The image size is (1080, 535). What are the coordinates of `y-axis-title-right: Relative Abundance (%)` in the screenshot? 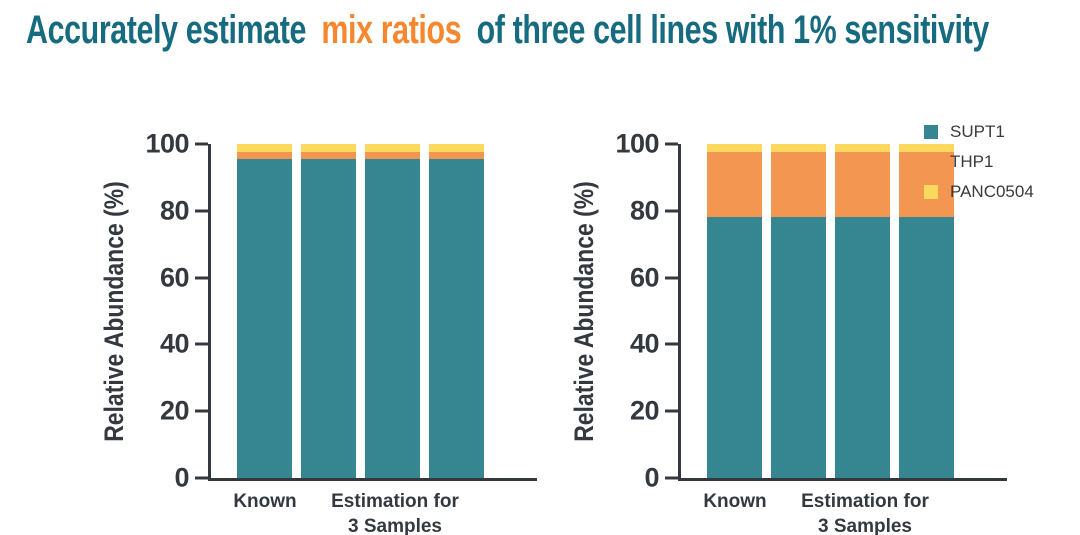 It's located at (584, 311).